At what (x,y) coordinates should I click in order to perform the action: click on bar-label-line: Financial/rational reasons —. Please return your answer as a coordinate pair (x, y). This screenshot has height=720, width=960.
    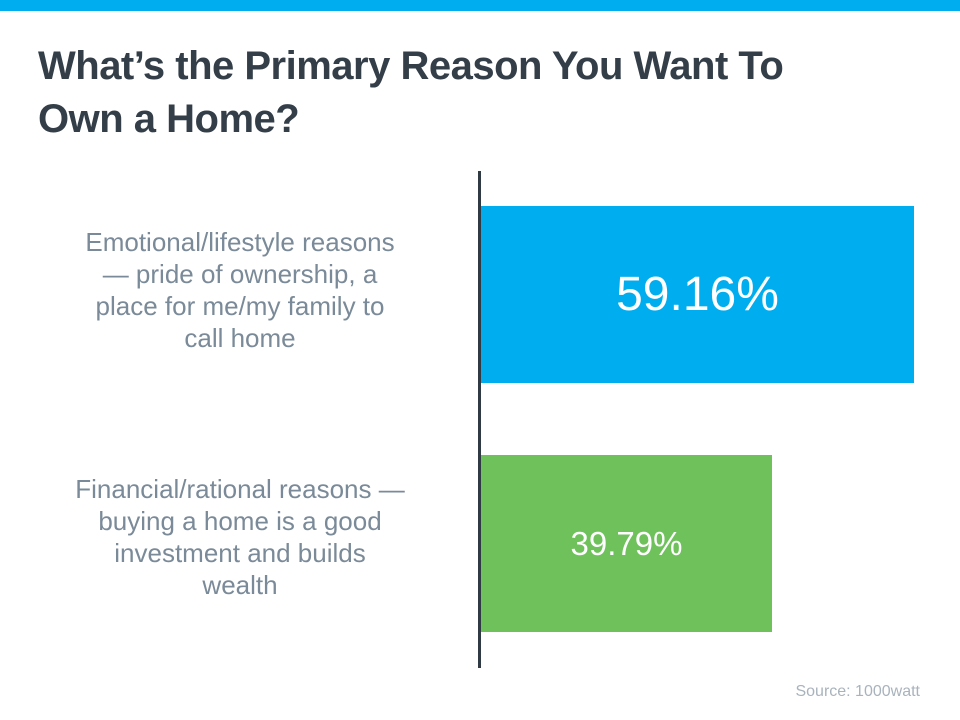
    Looking at the image, I should click on (240, 489).